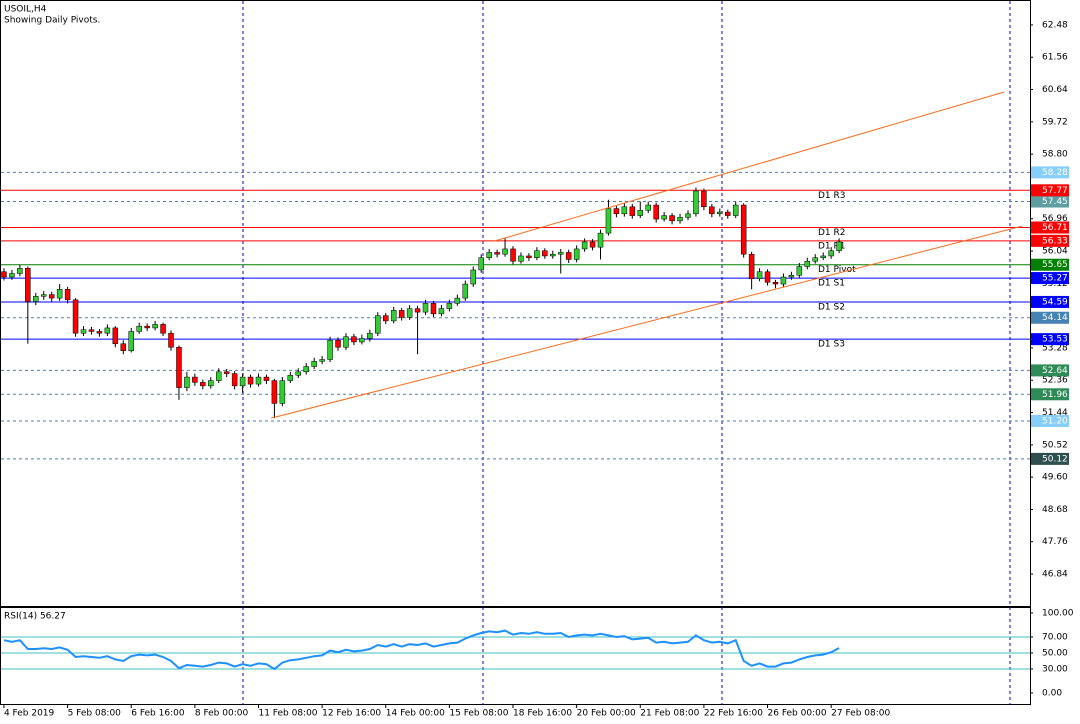 Image resolution: width=1080 pixels, height=724 pixels. Describe the element at coordinates (1055, 459) in the screenshot. I see `level-price-label: 50.12` at that location.